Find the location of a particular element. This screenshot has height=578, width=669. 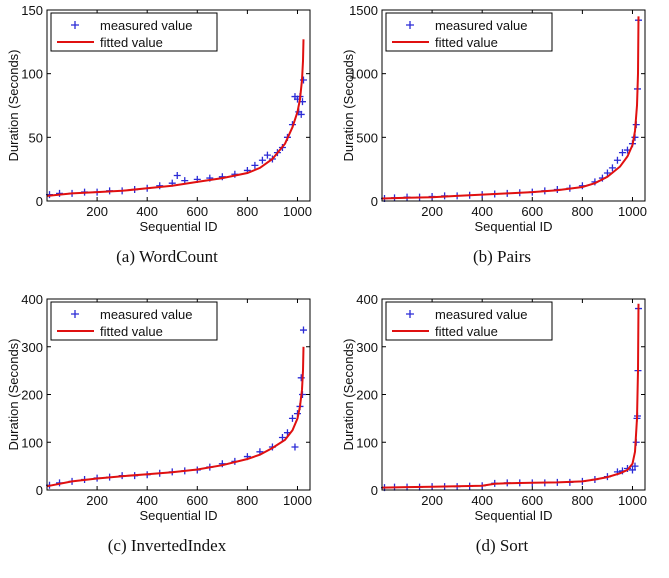

caption-pairs: (b) Pairs is located at coordinates (502, 256).